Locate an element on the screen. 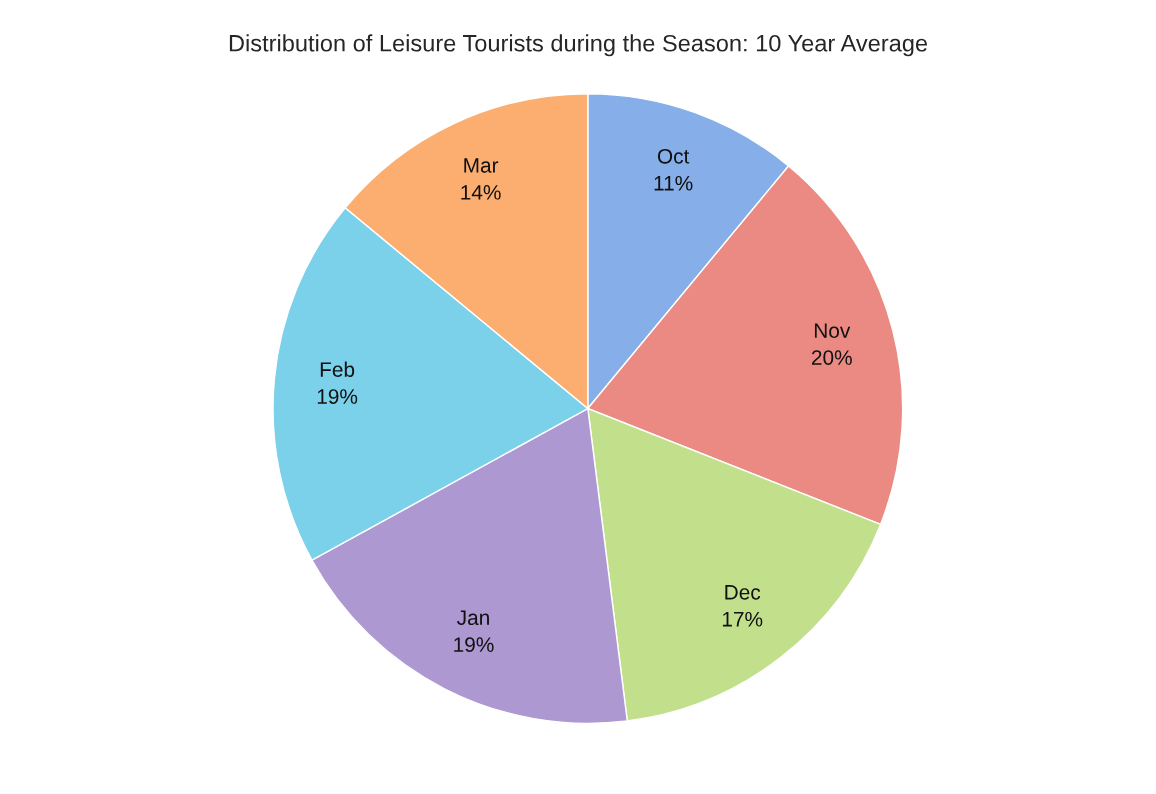 The width and height of the screenshot is (1156, 794). slice-label: Mar is located at coordinates (481, 165).